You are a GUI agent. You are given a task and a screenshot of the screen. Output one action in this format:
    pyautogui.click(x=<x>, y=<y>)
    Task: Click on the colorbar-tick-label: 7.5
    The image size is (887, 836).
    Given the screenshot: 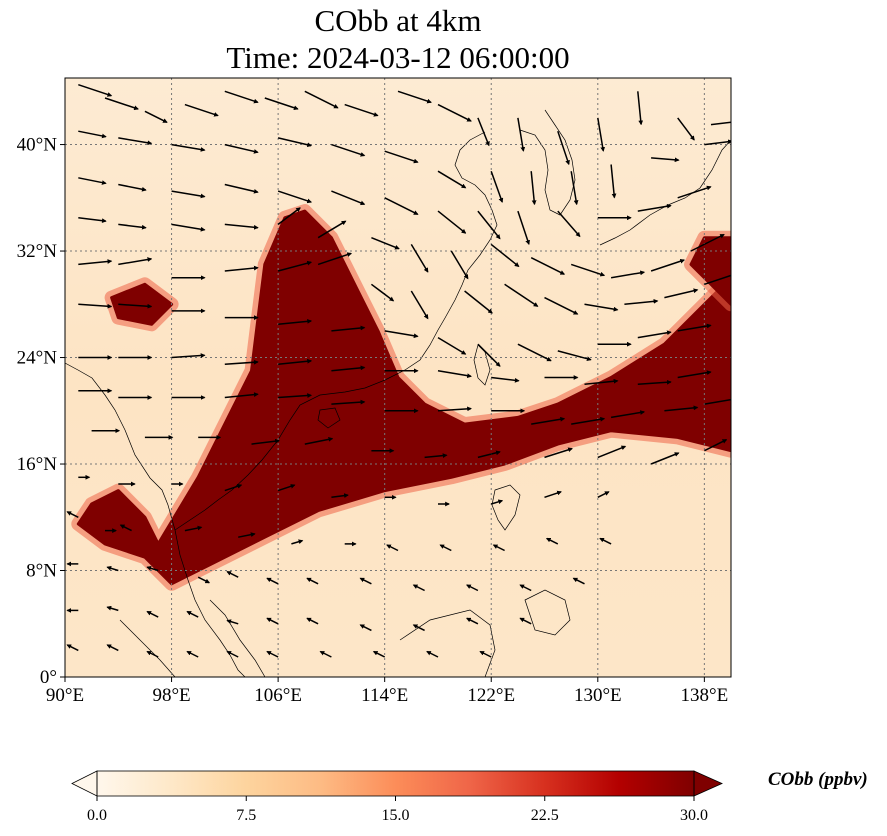 What is the action you would take?
    pyautogui.click(x=246, y=815)
    